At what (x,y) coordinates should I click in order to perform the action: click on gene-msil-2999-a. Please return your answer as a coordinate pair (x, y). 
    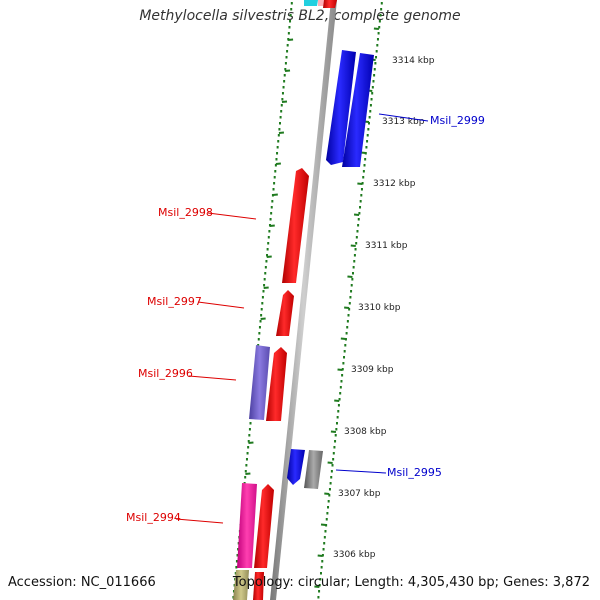
    Looking at the image, I should click on (341, 107).